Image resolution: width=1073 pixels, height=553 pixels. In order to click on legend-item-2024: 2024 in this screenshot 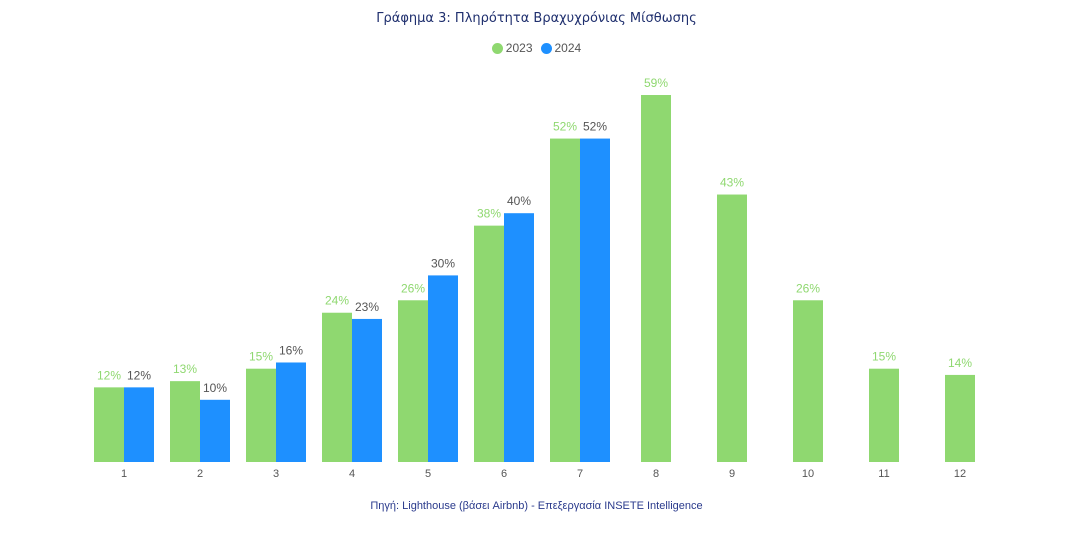, I will do `click(561, 48)`.